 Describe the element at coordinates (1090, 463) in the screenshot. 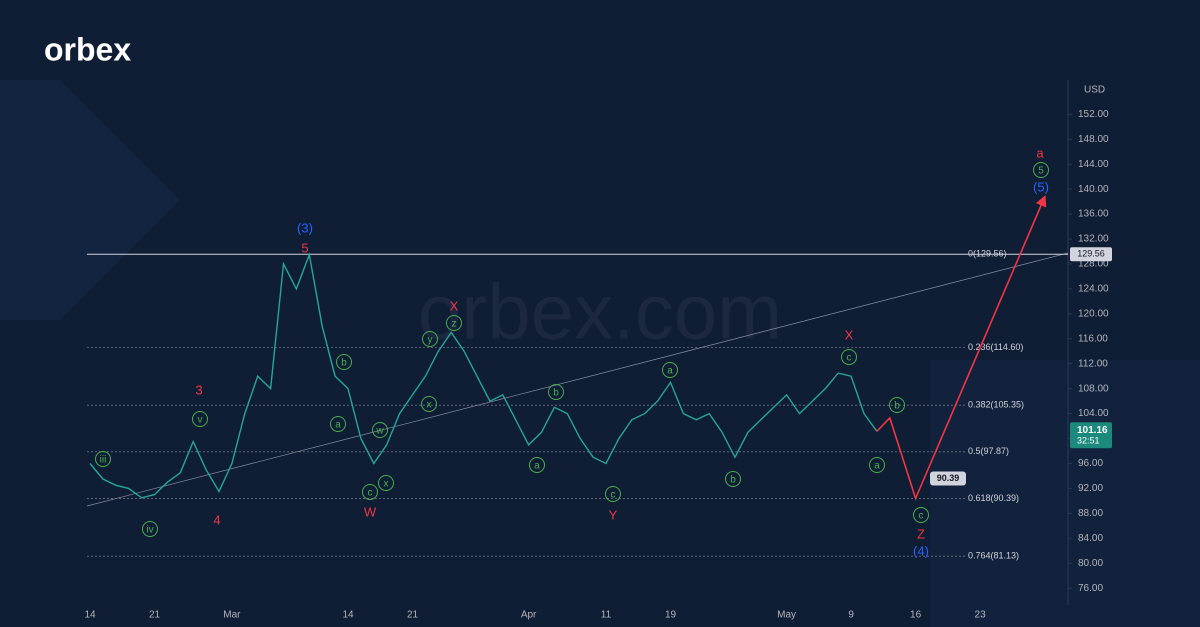

I see `y-tick-label: 96.00` at that location.